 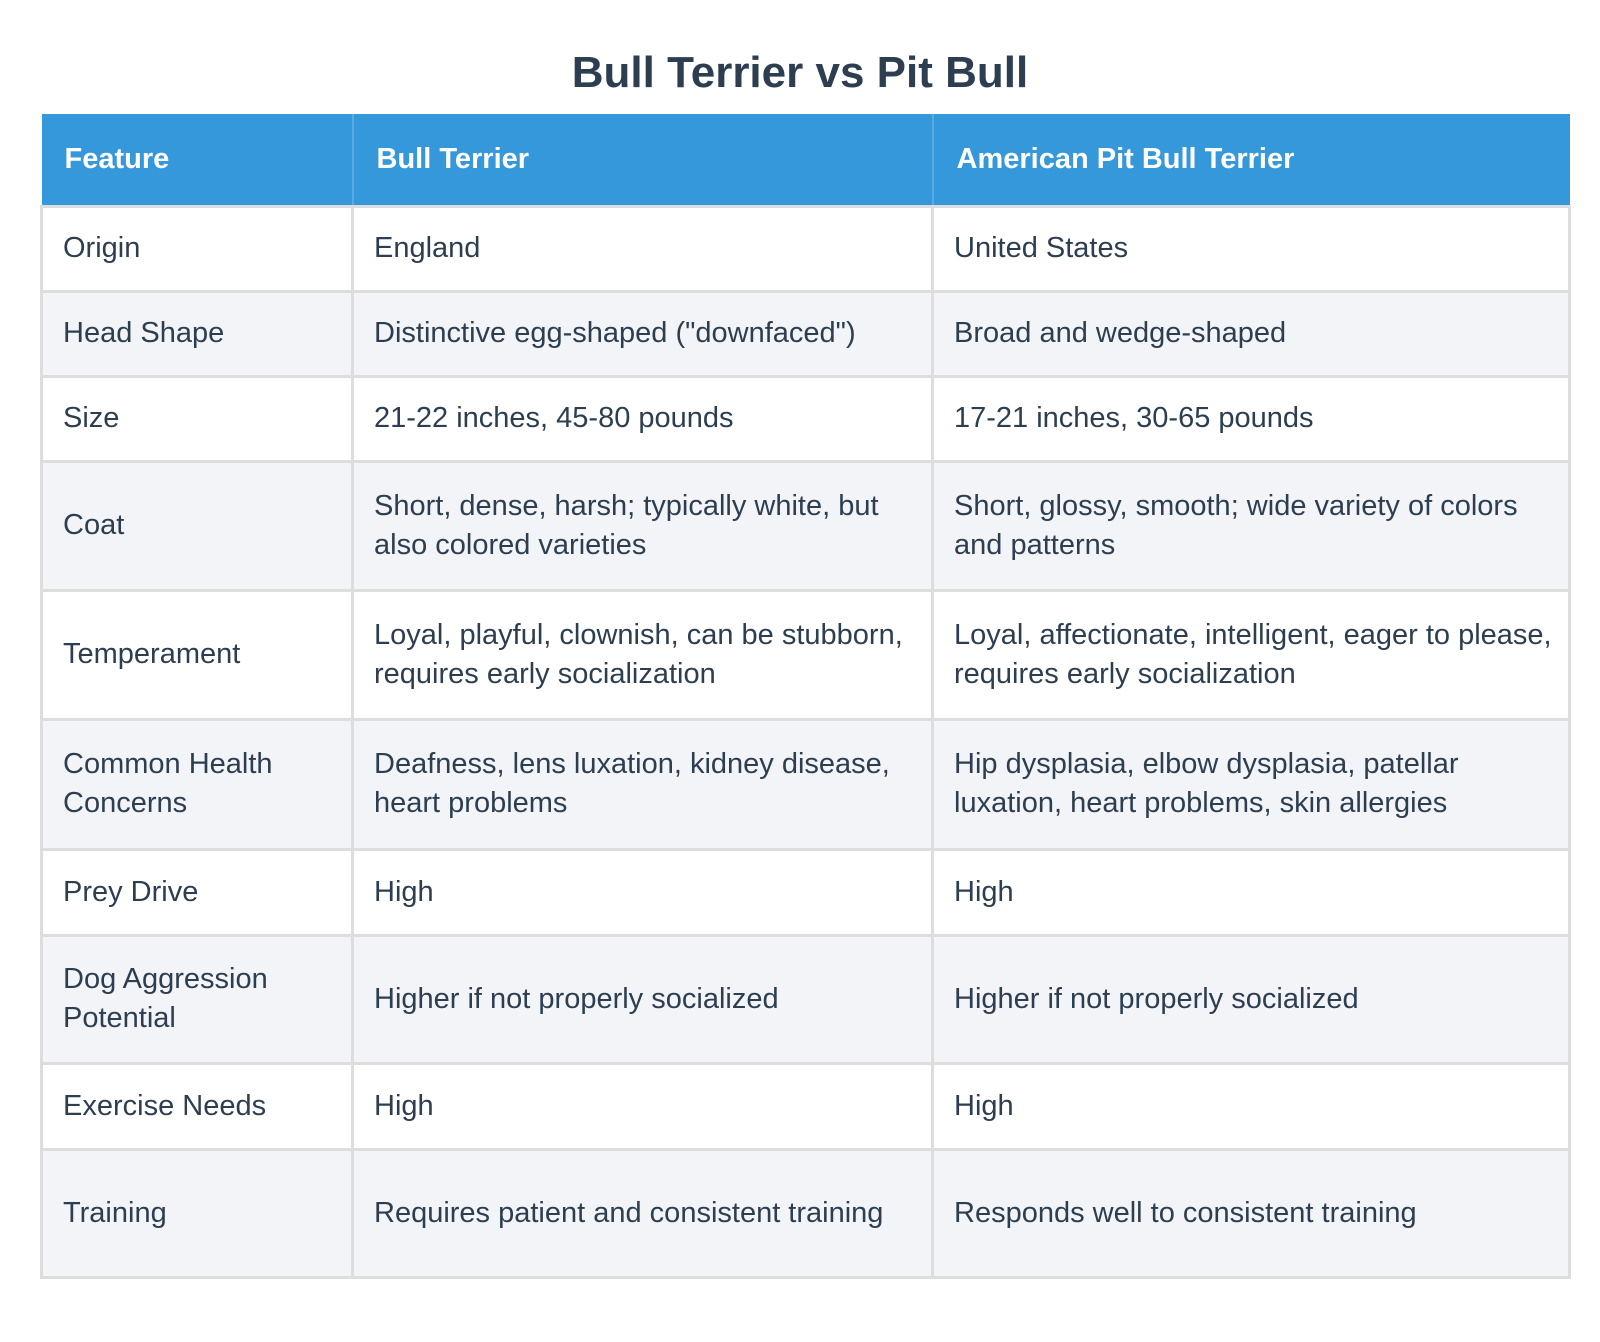 What do you see at coordinates (1251, 1213) in the screenshot?
I see `pit-bull-cell: Responds well to consistent training` at bounding box center [1251, 1213].